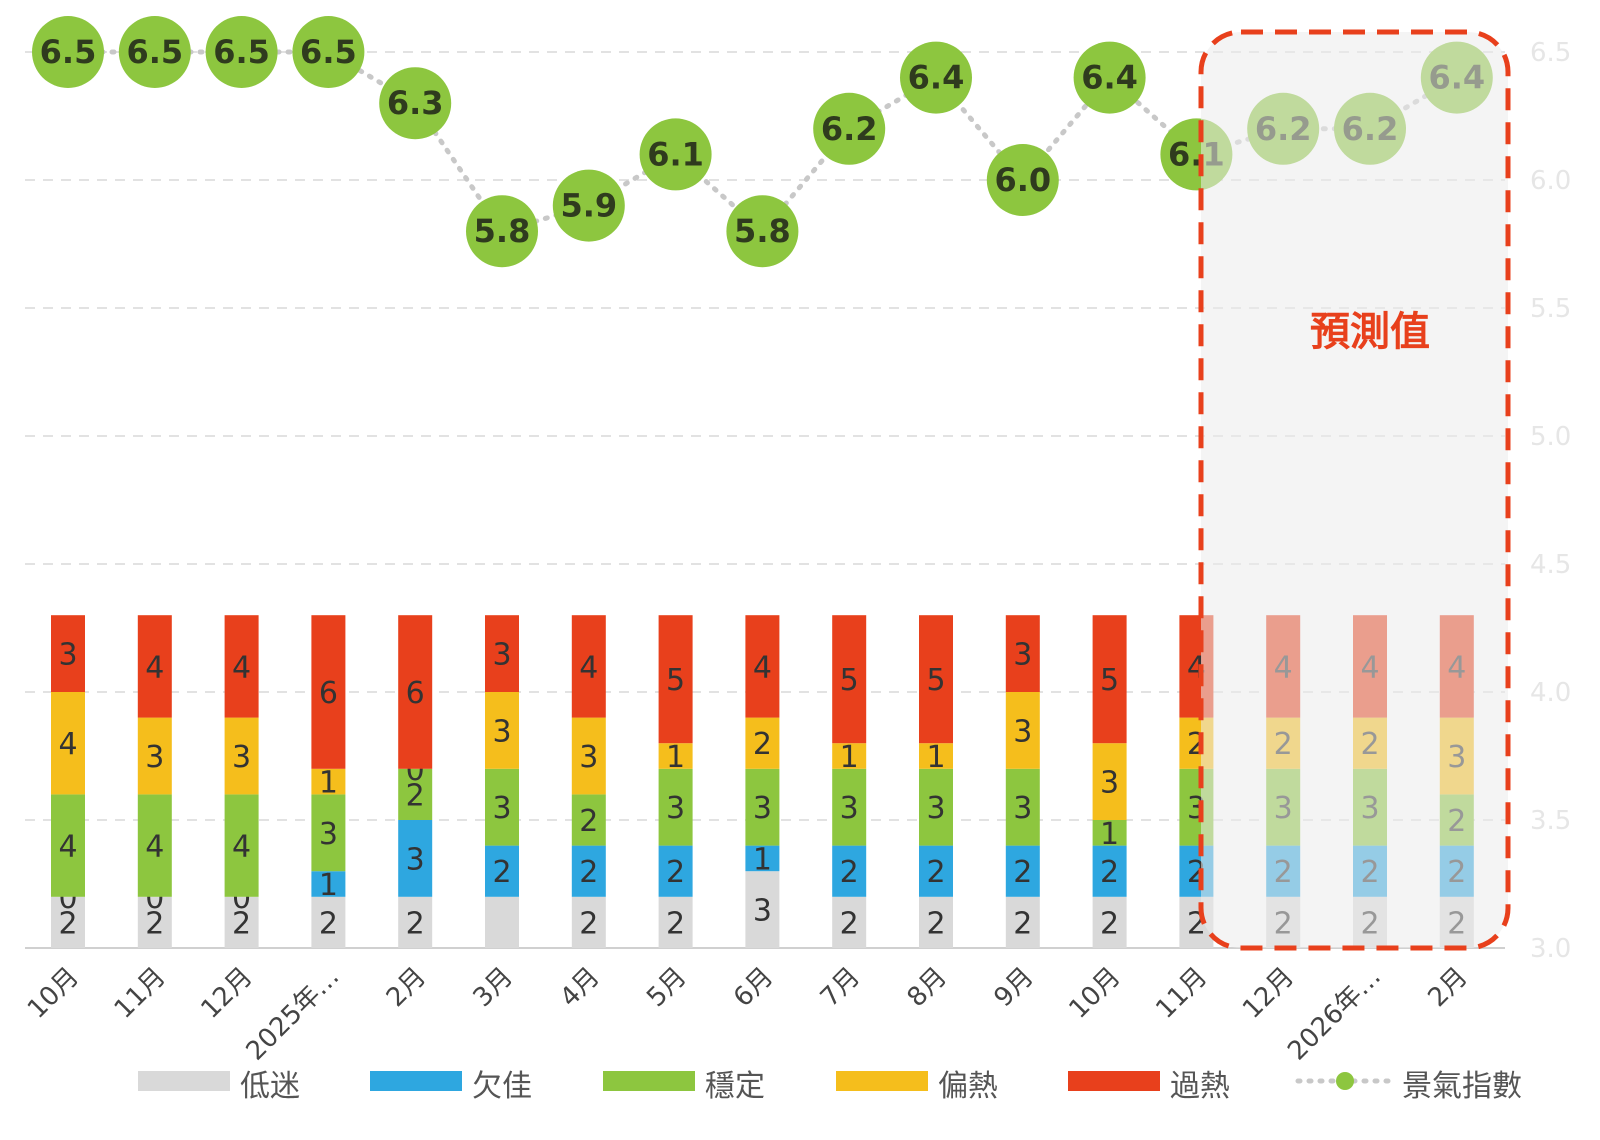 This screenshot has width=1600, height=1140. What do you see at coordinates (493, 987) in the screenshot?
I see `x-axis-label: 3月` at bounding box center [493, 987].